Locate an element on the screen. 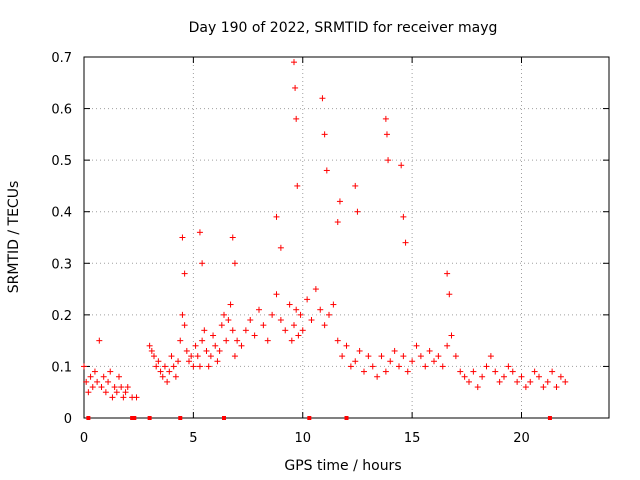 The width and height of the screenshot is (640, 480). y-tick-label: 0 is located at coordinates (68, 419).